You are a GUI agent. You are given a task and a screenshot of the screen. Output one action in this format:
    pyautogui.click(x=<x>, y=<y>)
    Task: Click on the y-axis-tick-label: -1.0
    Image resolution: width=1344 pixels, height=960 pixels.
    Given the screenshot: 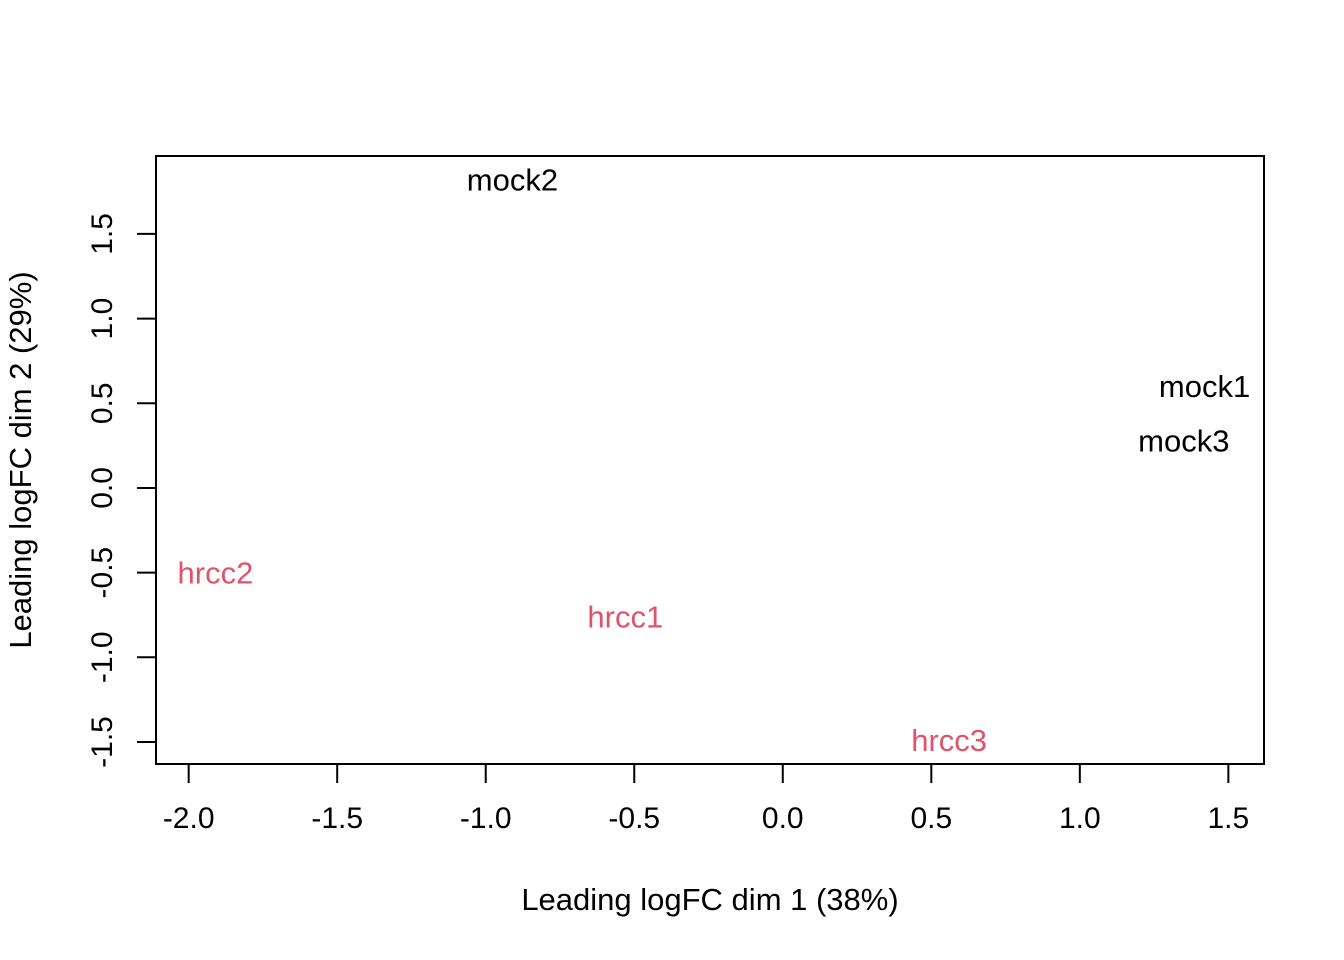 What is the action you would take?
    pyautogui.click(x=102, y=657)
    